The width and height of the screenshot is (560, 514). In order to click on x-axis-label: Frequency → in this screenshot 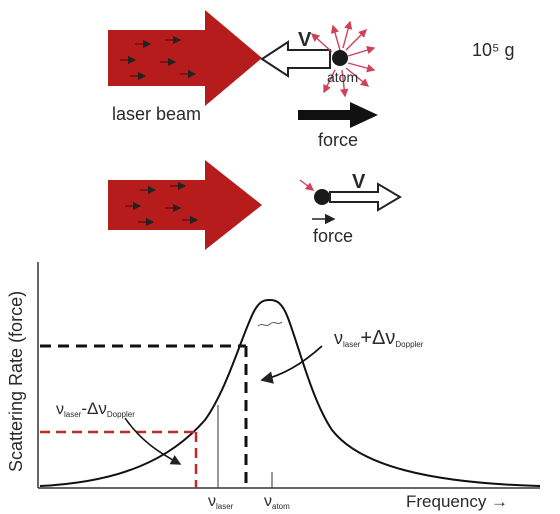, I will do `click(457, 501)`.